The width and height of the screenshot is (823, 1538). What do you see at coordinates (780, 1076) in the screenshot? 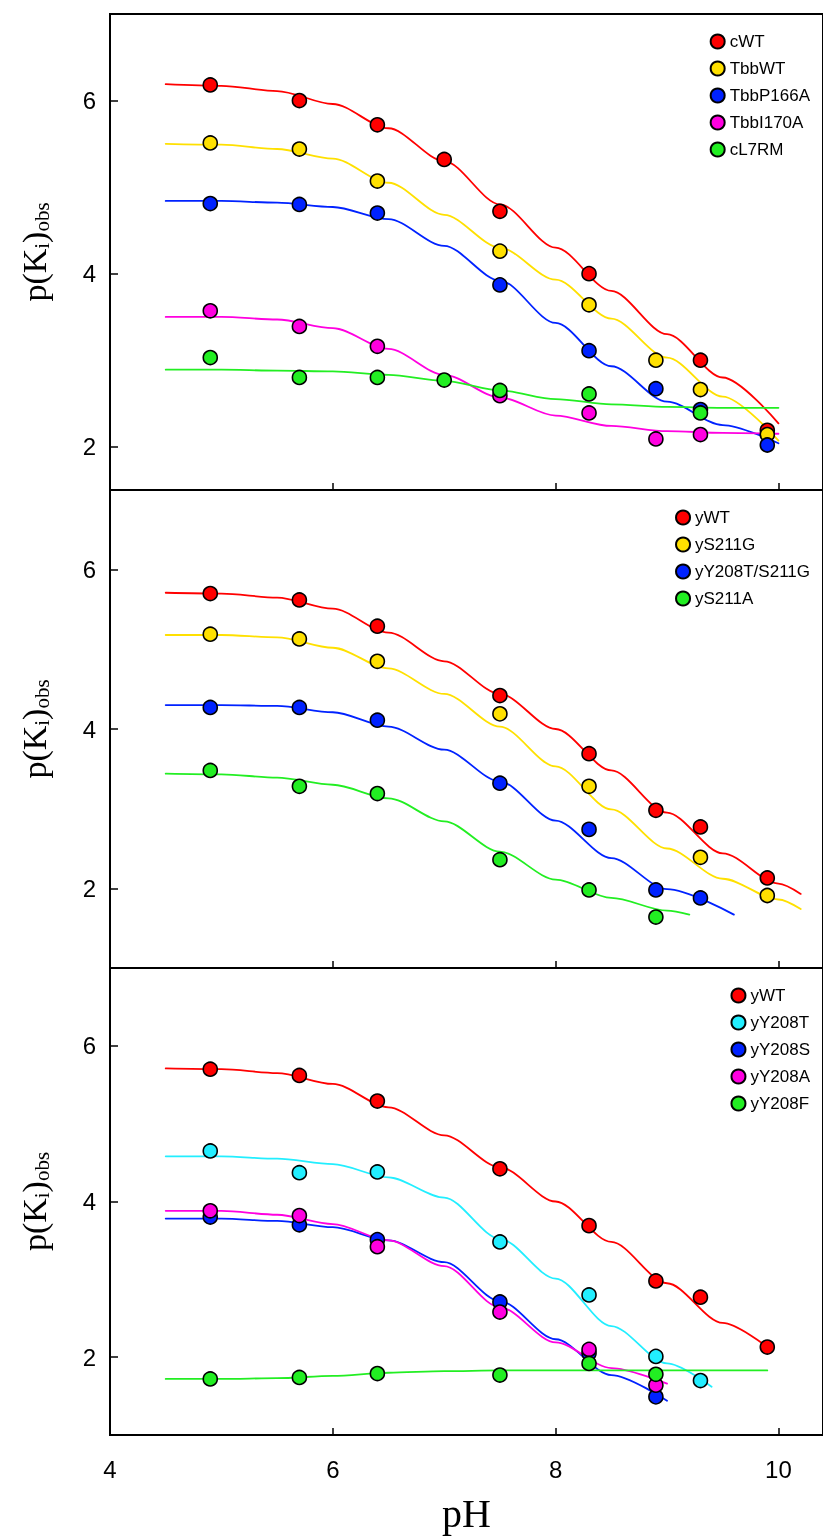
I see `legend-label: yY208A` at bounding box center [780, 1076].